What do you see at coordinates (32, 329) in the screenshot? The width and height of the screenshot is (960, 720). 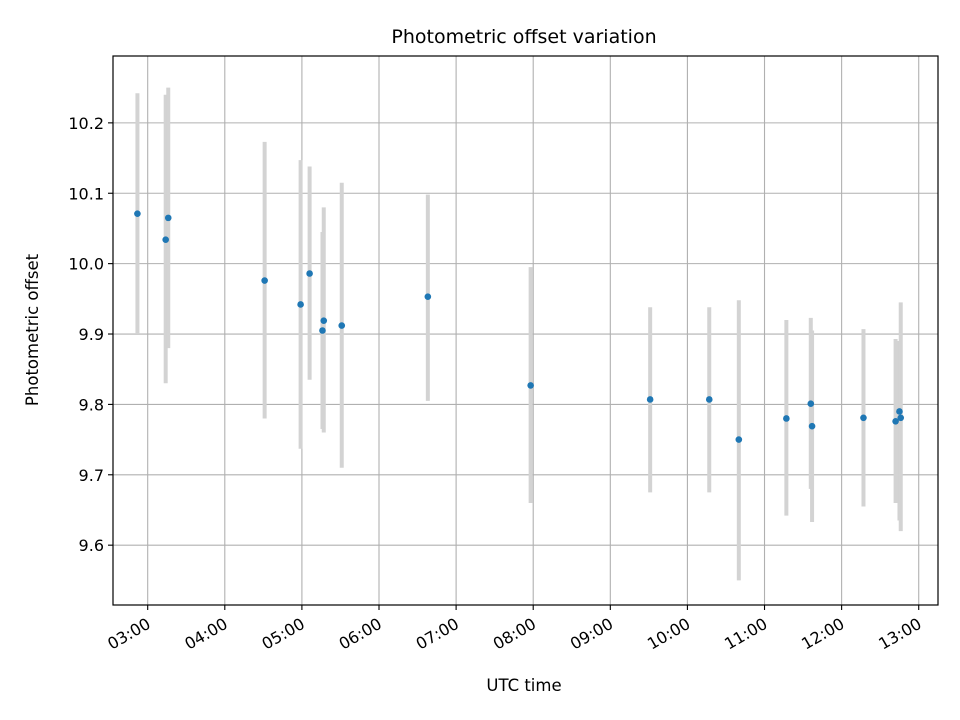 I see `y-axis-label: Photometric offset` at bounding box center [32, 329].